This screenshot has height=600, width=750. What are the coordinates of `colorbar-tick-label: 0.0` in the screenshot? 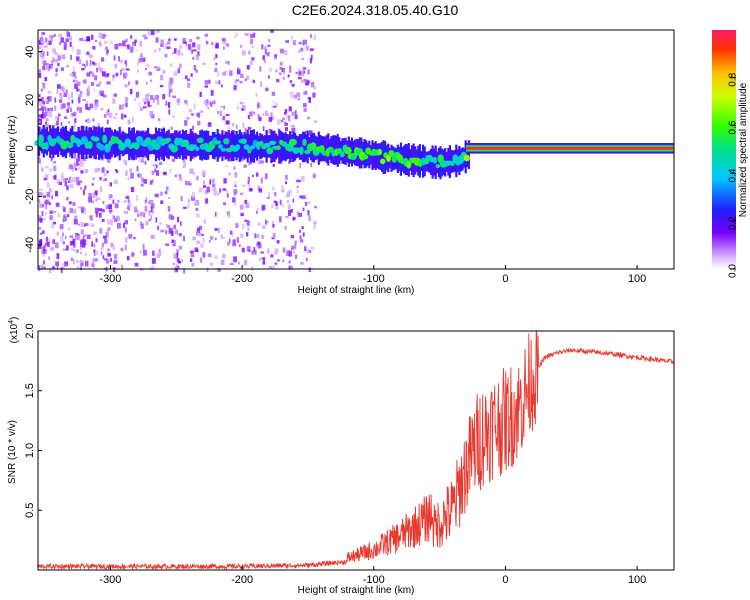 It's located at (733, 271).